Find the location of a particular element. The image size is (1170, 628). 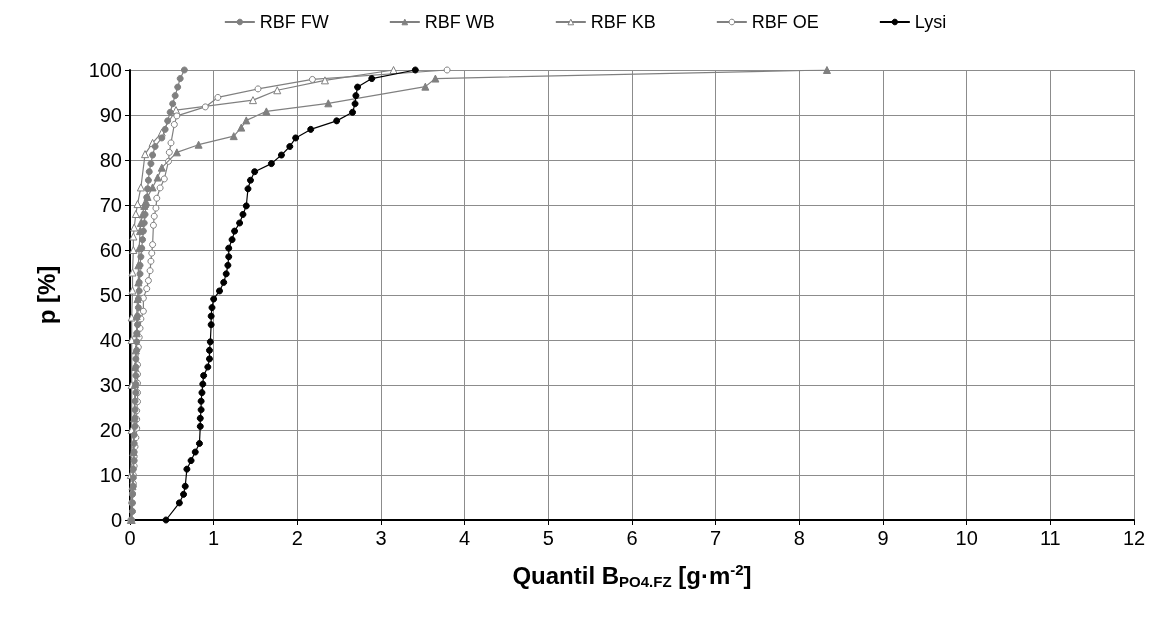

y-tick-label: 100 is located at coordinates (105, 70).